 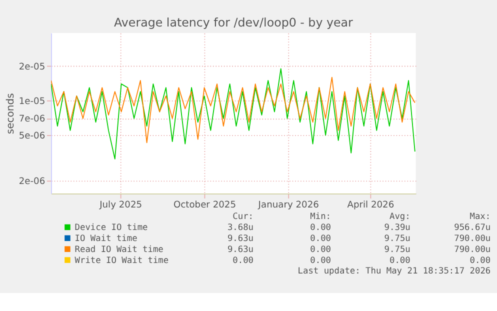 What do you see at coordinates (400, 217) in the screenshot?
I see `text: Avg:` at bounding box center [400, 217].